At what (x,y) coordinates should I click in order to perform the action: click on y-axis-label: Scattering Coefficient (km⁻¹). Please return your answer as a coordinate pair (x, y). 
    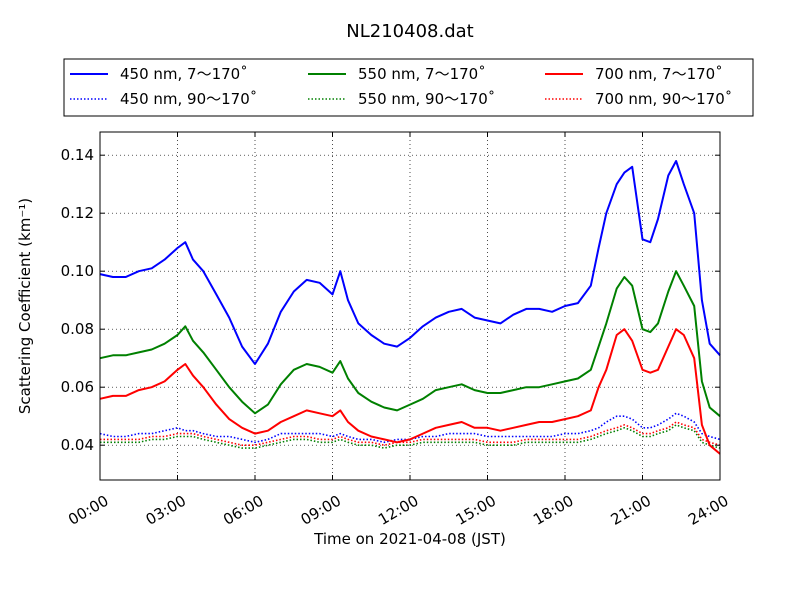
    Looking at the image, I should click on (25, 306).